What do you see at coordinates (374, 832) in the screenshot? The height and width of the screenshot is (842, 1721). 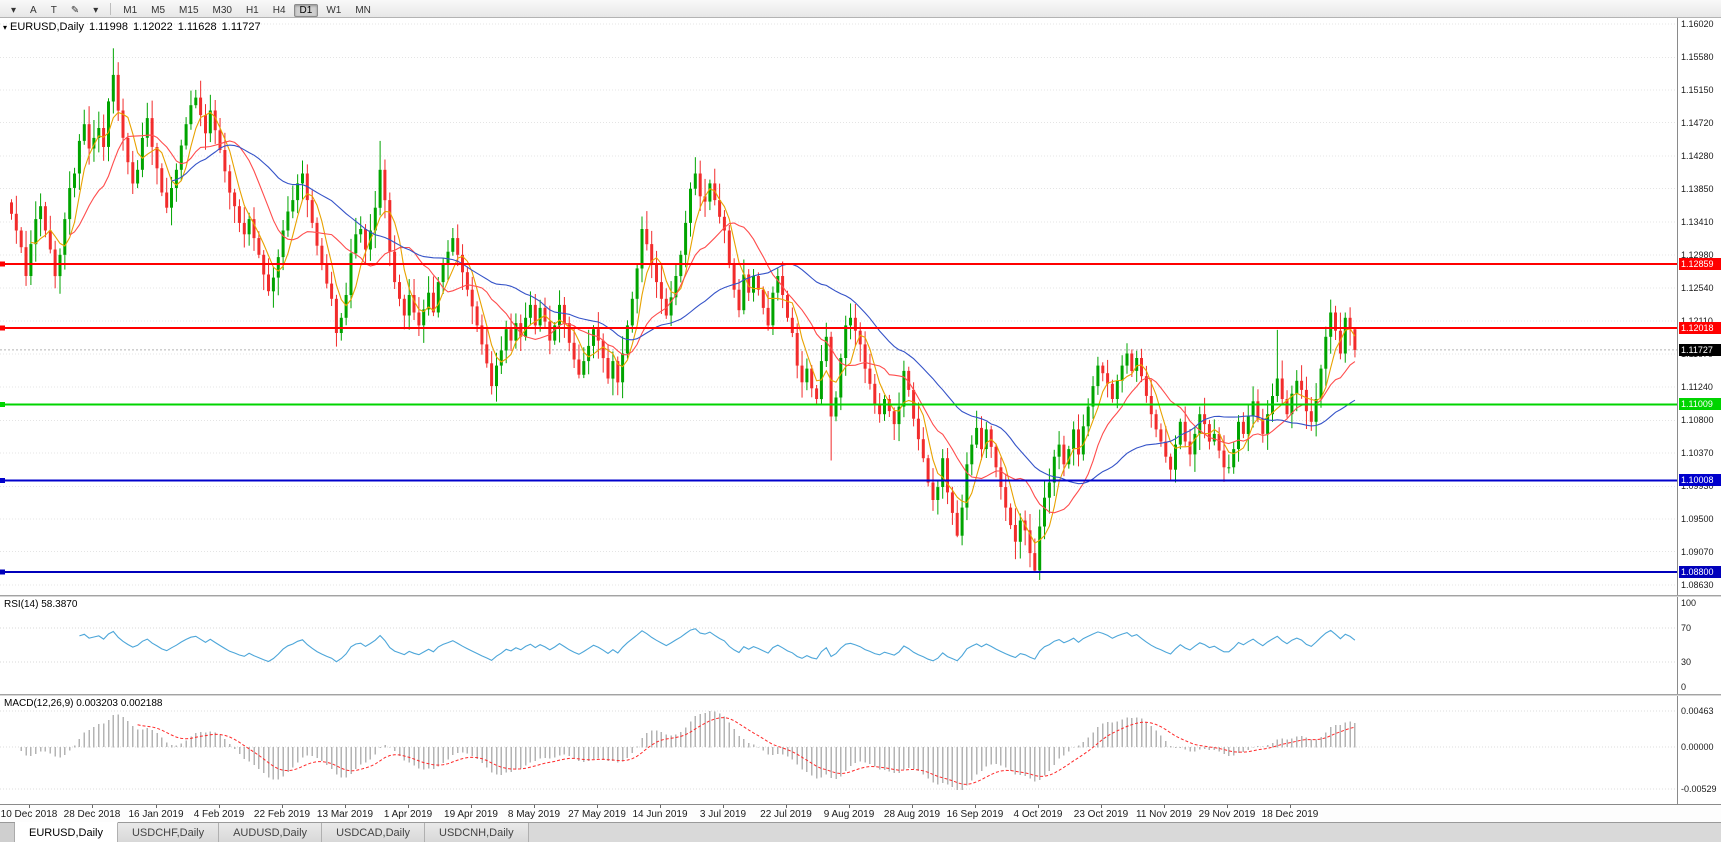 I see `tab-usdcad-daily: USDCAD,Daily` at bounding box center [374, 832].